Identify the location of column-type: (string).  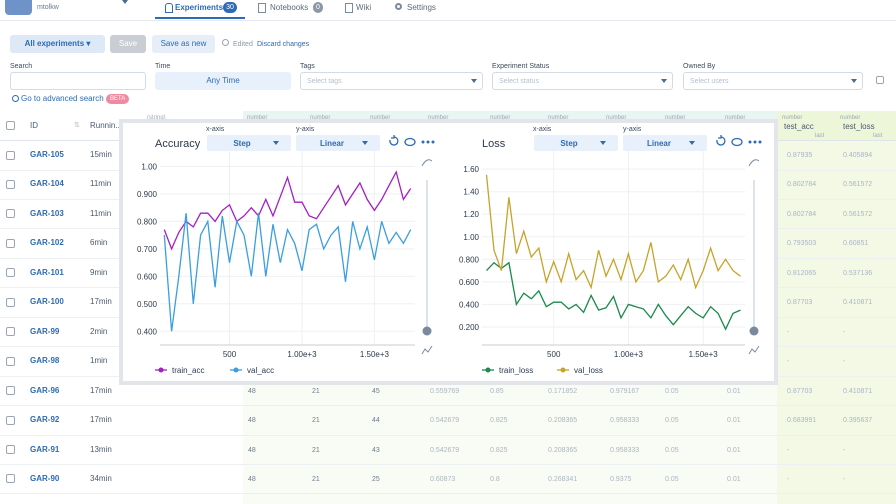
(156, 118).